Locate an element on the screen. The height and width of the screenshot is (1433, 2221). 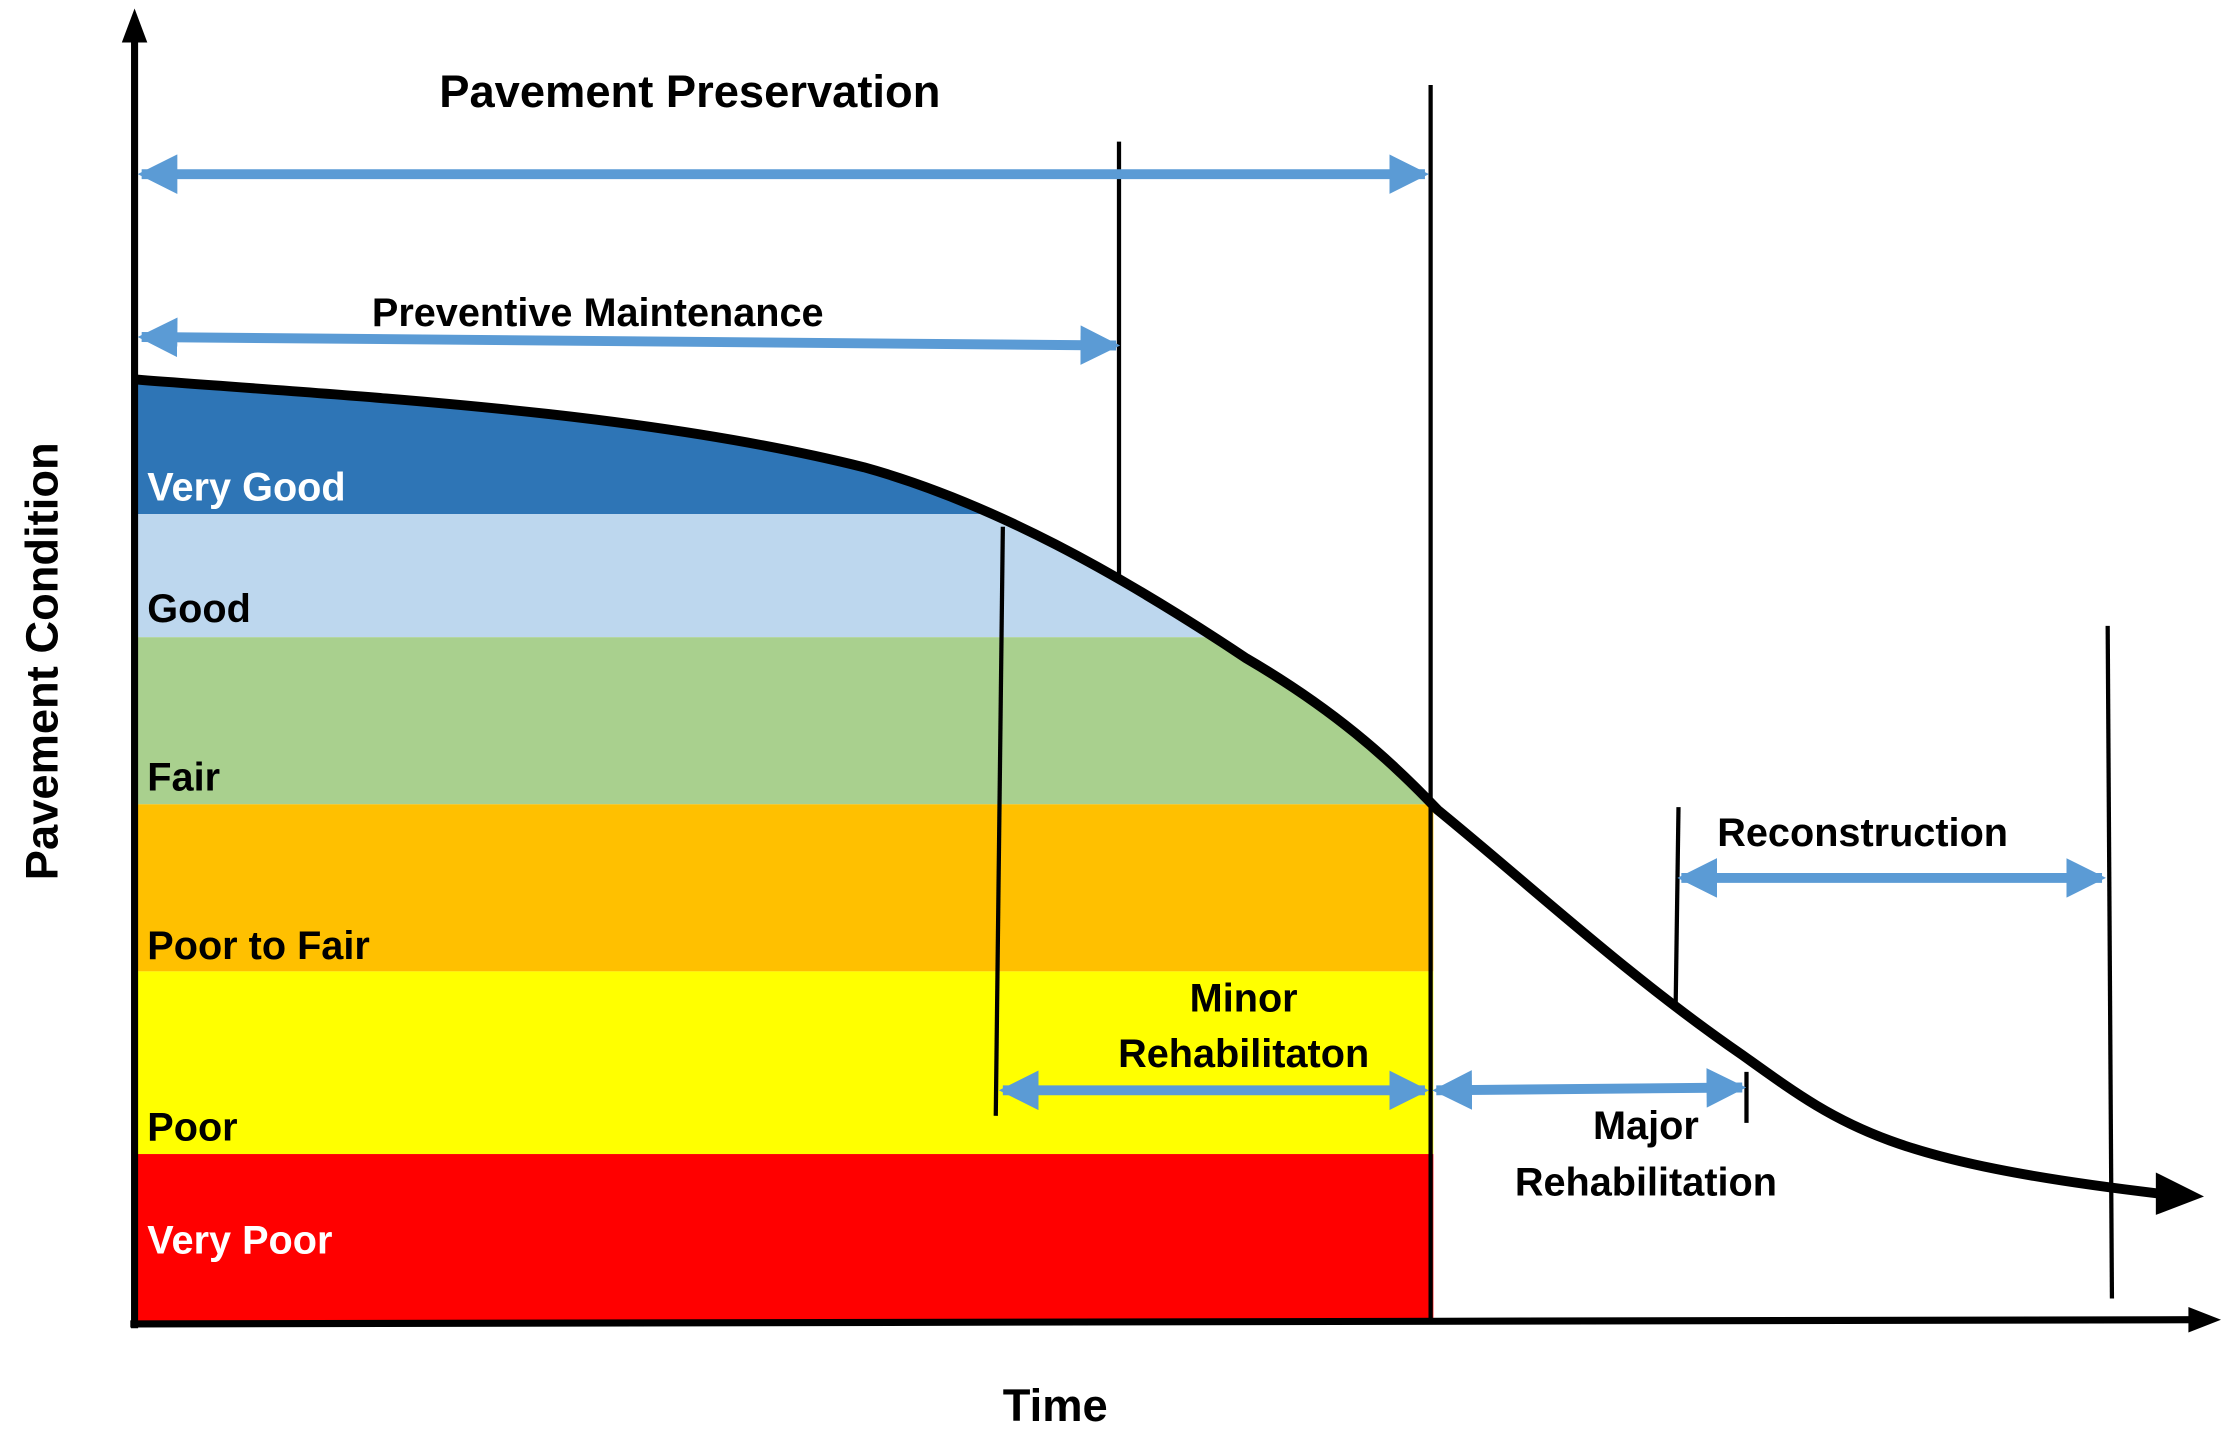
y-axis-label: Pavement Condition is located at coordinates (41, 661).